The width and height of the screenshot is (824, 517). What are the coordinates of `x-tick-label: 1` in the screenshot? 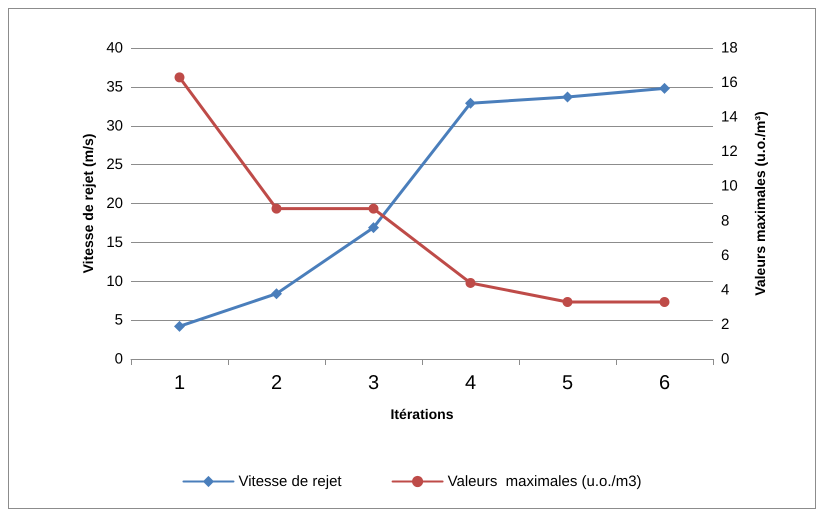 It's located at (180, 383).